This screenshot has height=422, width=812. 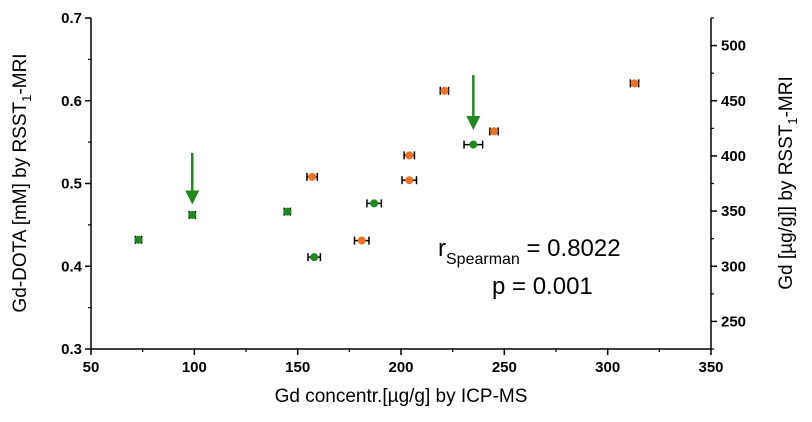 I want to click on y-axis-left-title: Gd-DOTA [mM] by RSST1-MRI, so click(x=22, y=182).